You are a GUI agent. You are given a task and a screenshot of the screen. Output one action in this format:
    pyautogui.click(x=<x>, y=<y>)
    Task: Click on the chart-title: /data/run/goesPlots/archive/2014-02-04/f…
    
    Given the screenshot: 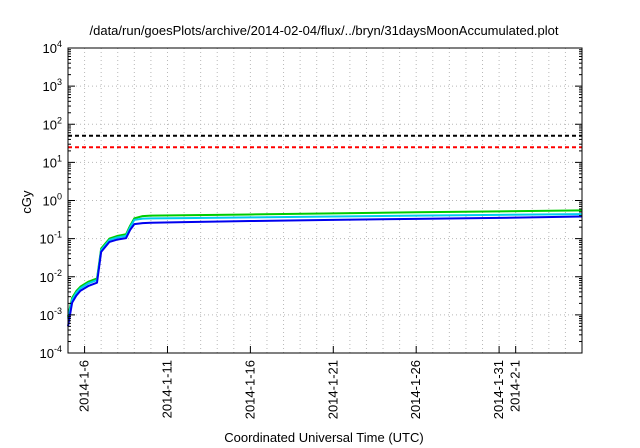 What is the action you would take?
    pyautogui.click(x=324, y=30)
    